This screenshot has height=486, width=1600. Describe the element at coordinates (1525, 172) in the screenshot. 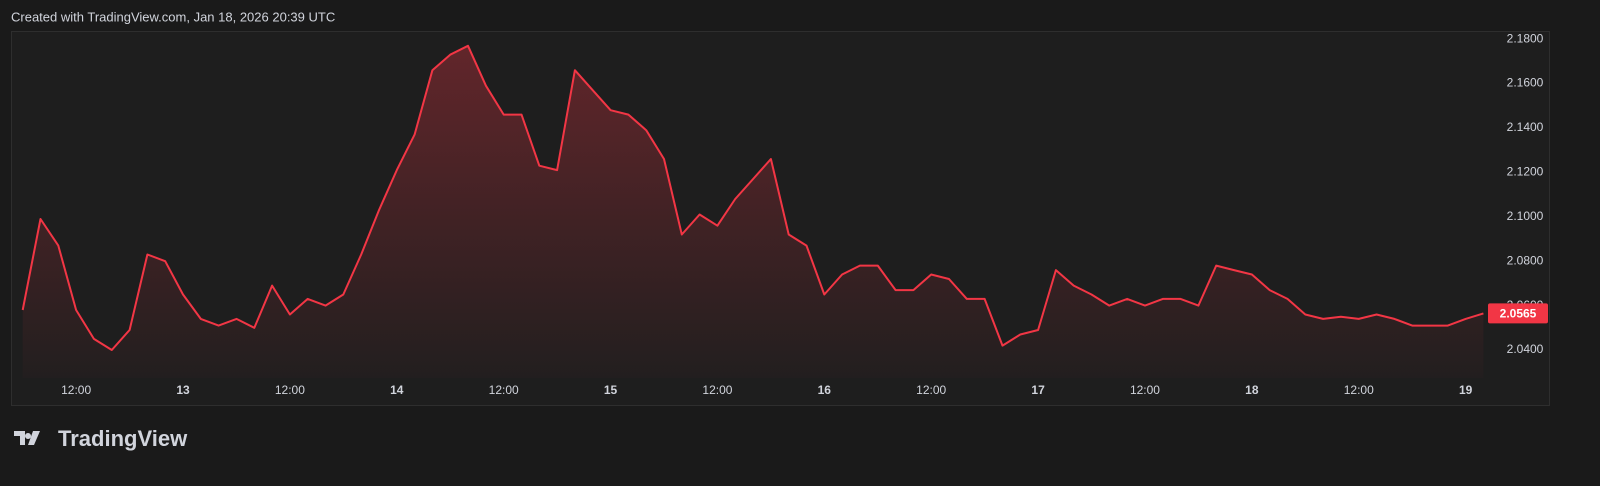

I see `y-tick-label: 2.1200` at that location.